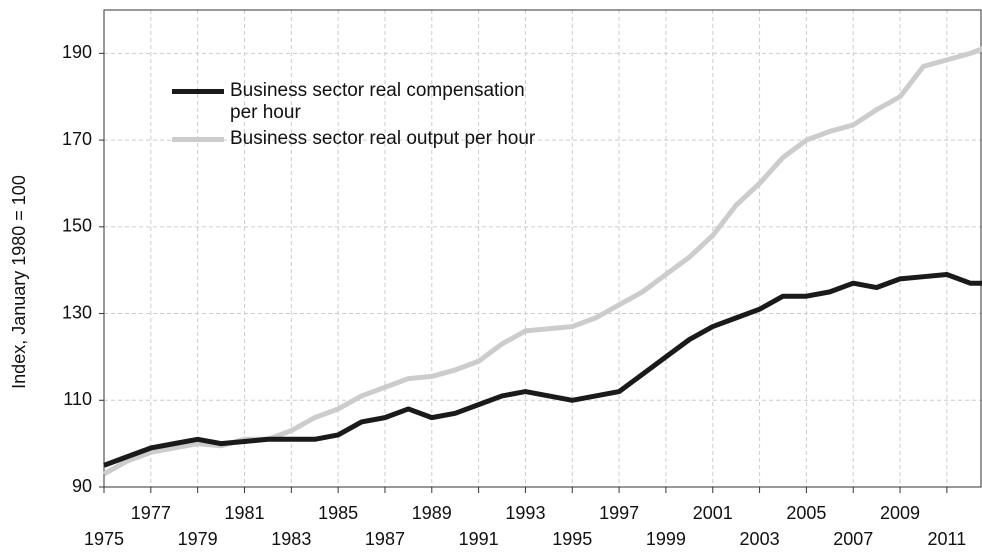 The width and height of the screenshot is (982, 555). Describe the element at coordinates (525, 513) in the screenshot. I see `x-tick-label: 1993` at that location.